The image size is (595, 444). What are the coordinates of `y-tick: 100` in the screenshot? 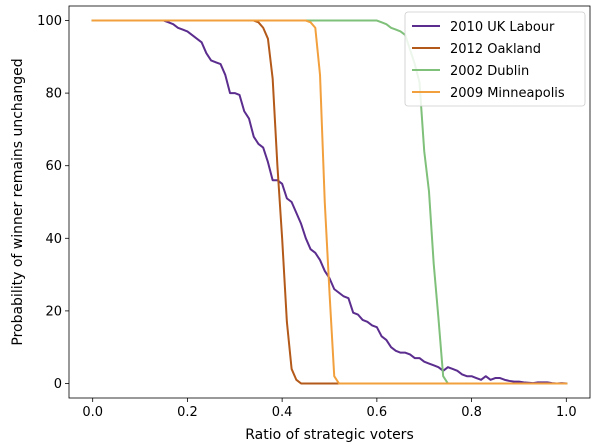 It's located at (53, 21).